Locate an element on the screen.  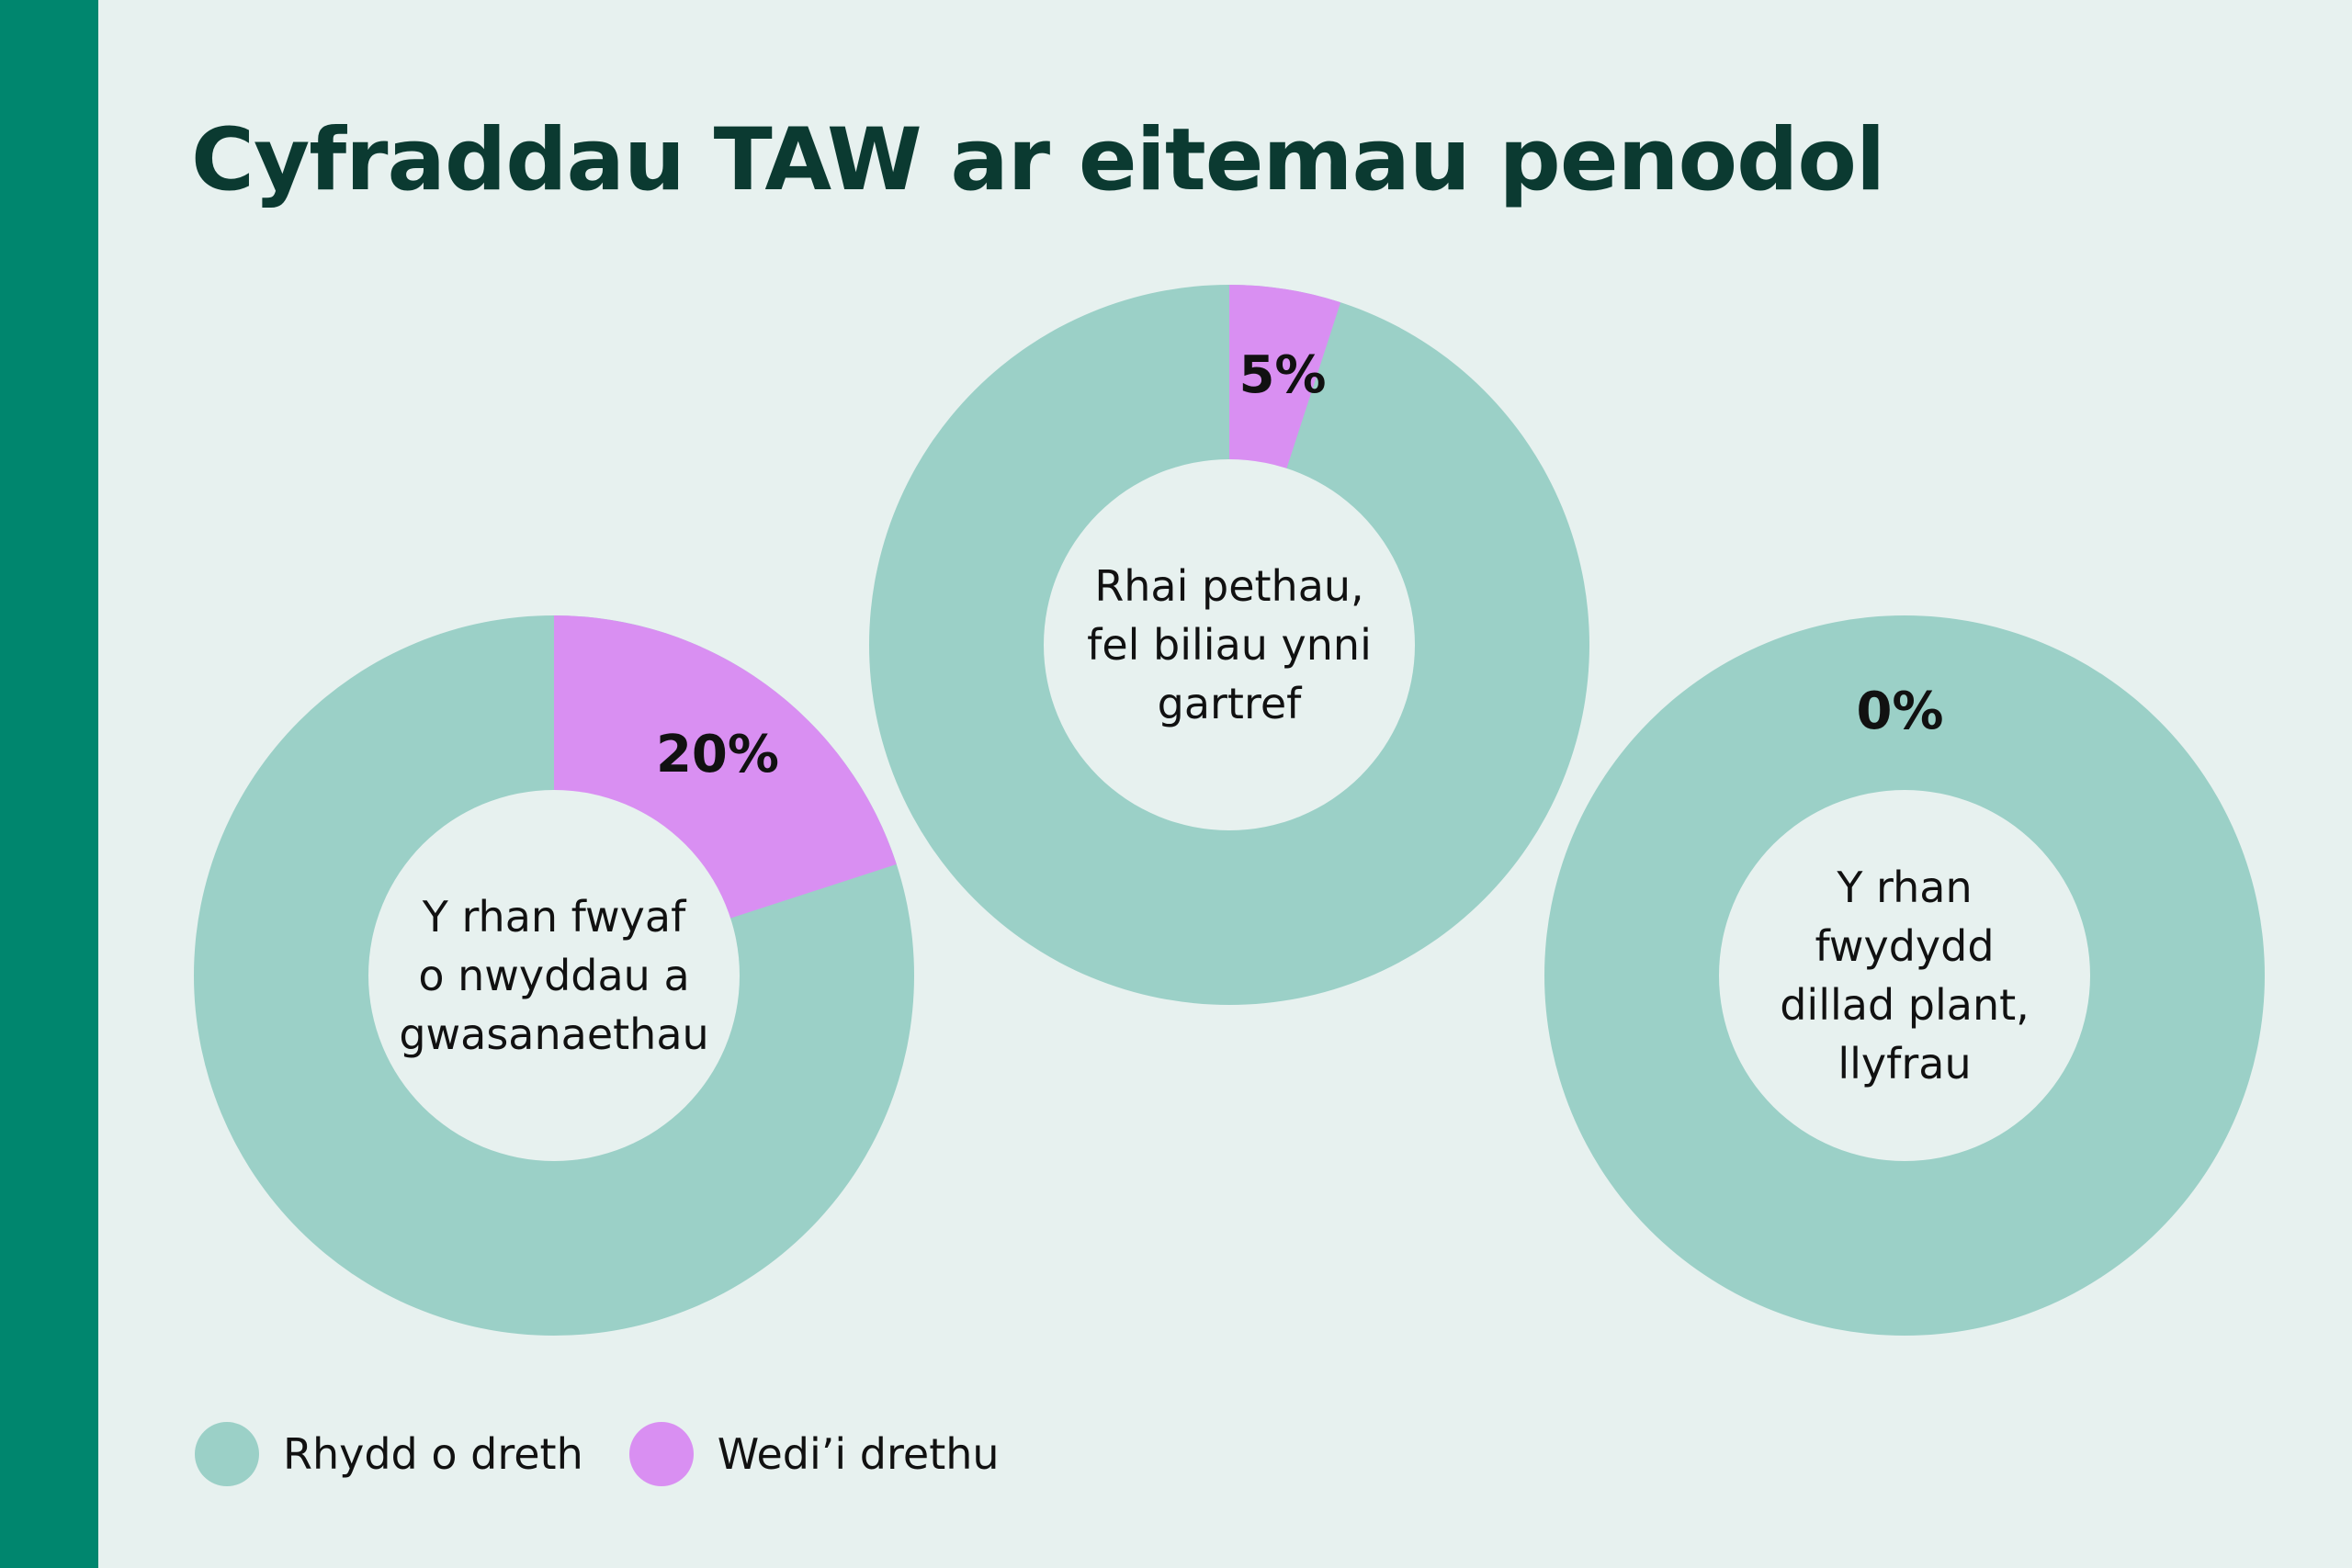
rate-label-2: 5% is located at coordinates (1282, 375).